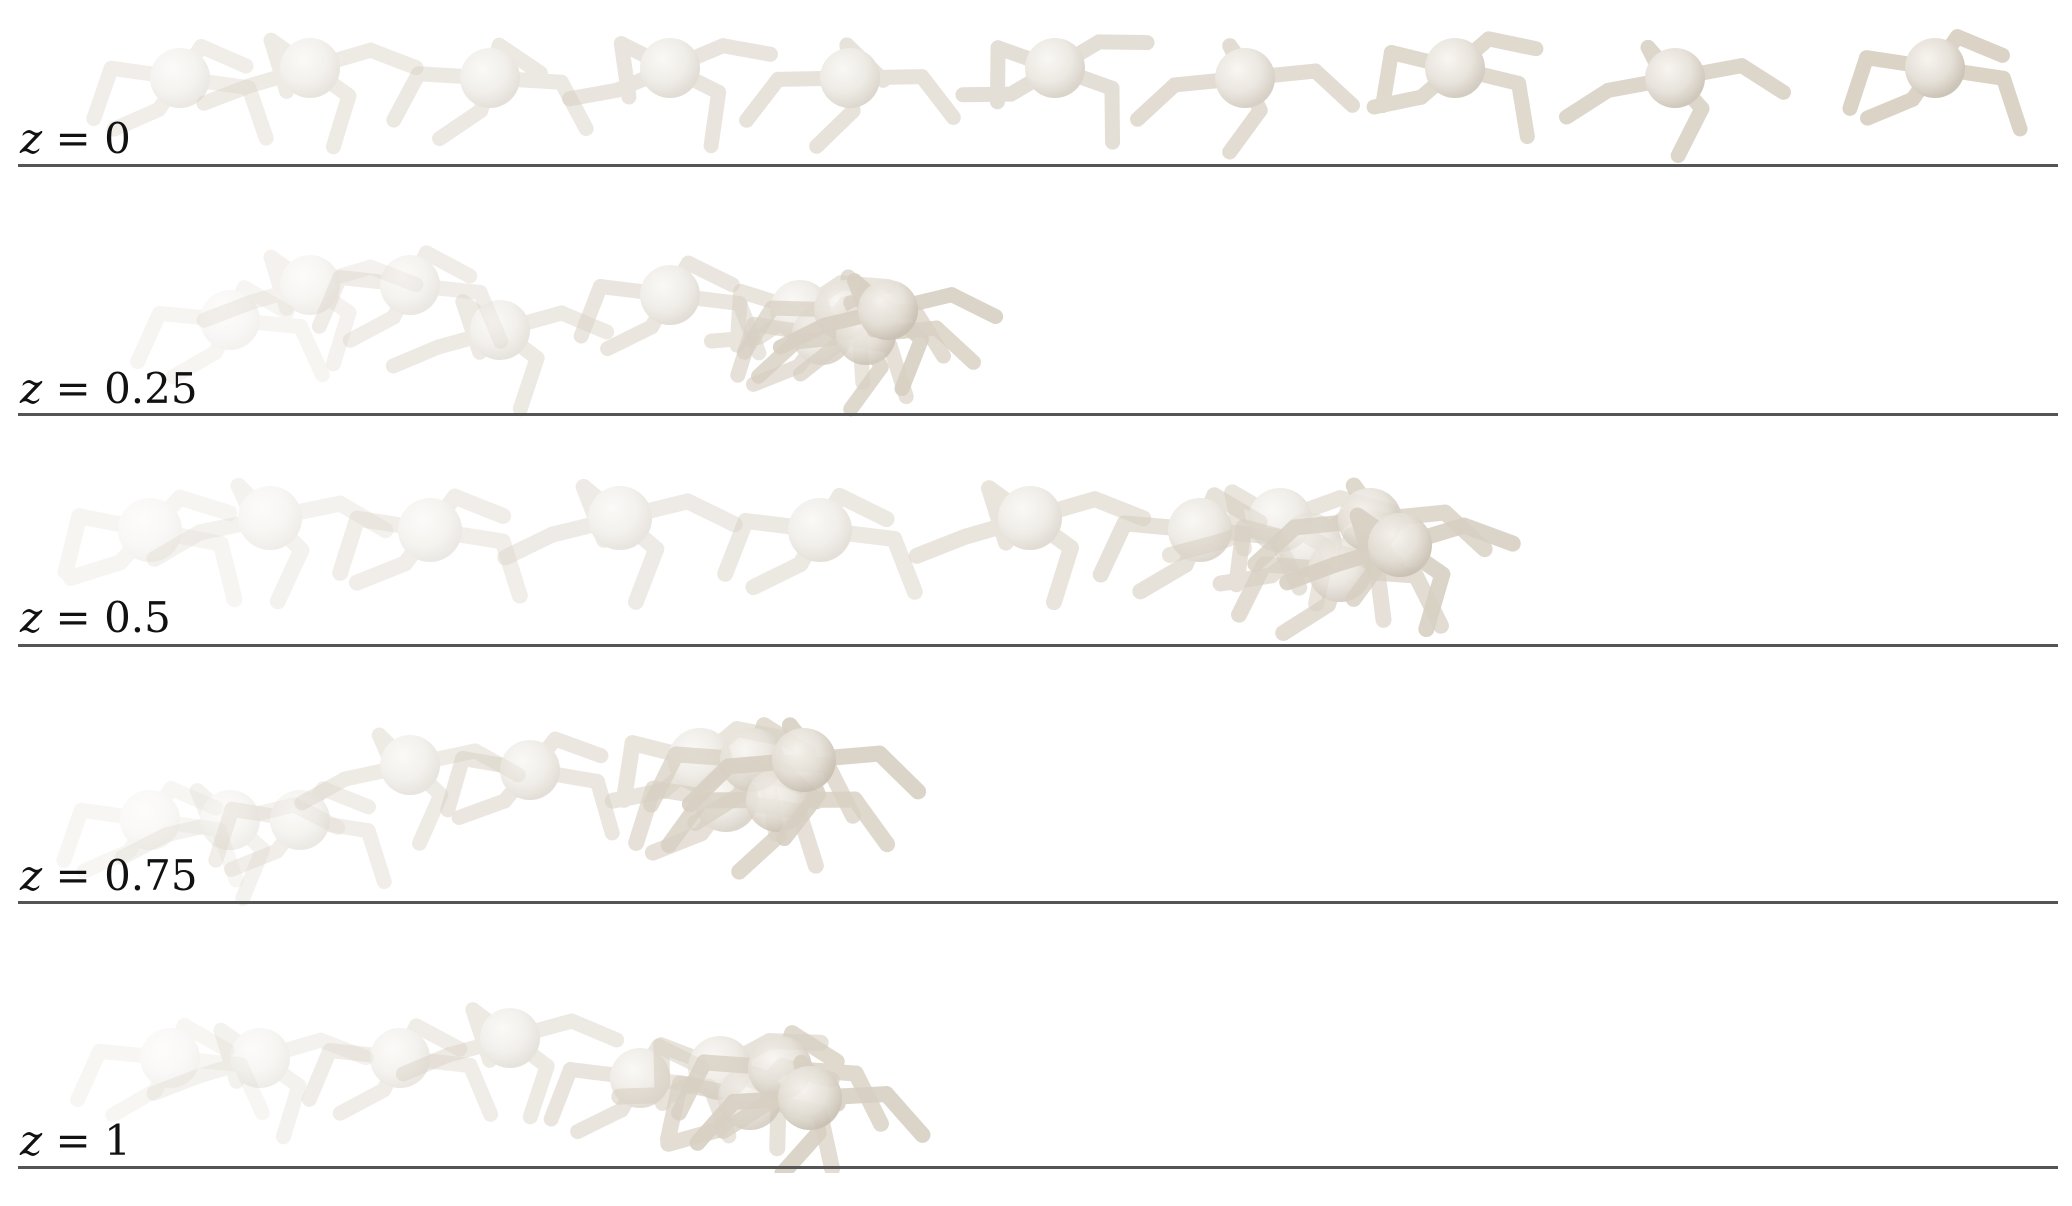 This screenshot has height=1206, width=2072. What do you see at coordinates (137, 617) in the screenshot?
I see `label-value: 0.5` at bounding box center [137, 617].